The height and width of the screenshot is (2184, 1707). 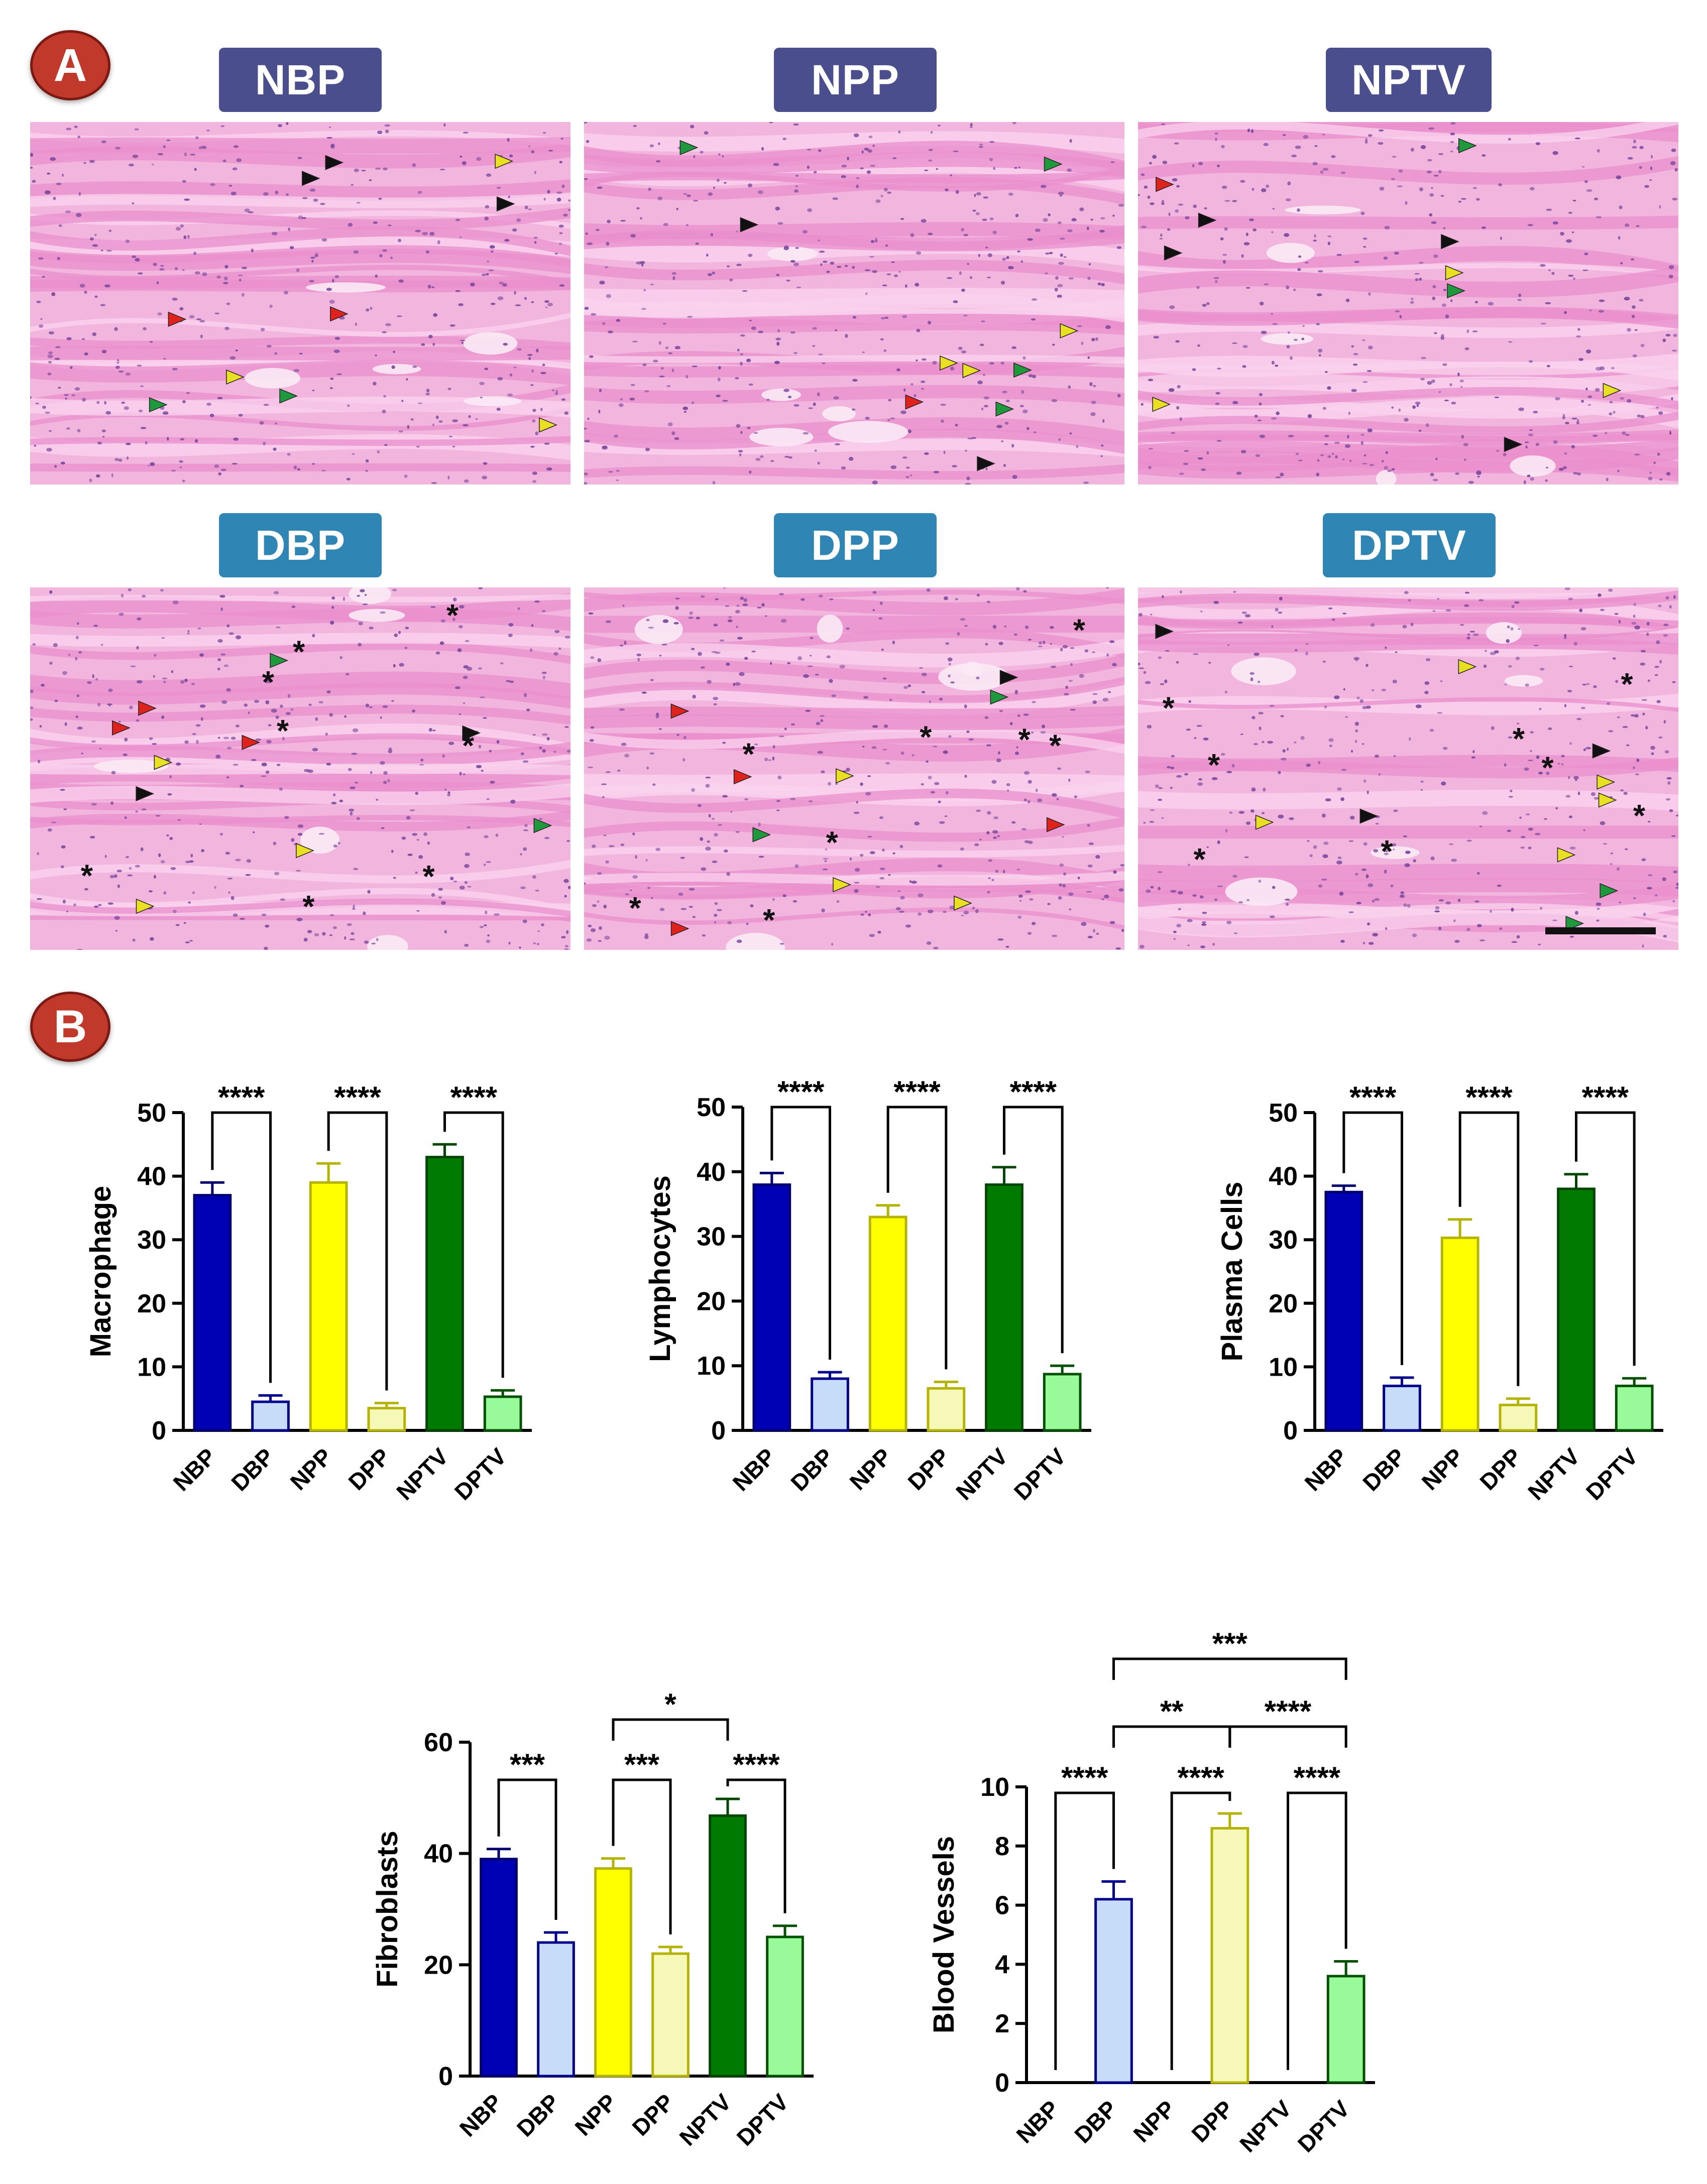 What do you see at coordinates (944, 1934) in the screenshot?
I see `y-axis-label: Blood Vessels` at bounding box center [944, 1934].